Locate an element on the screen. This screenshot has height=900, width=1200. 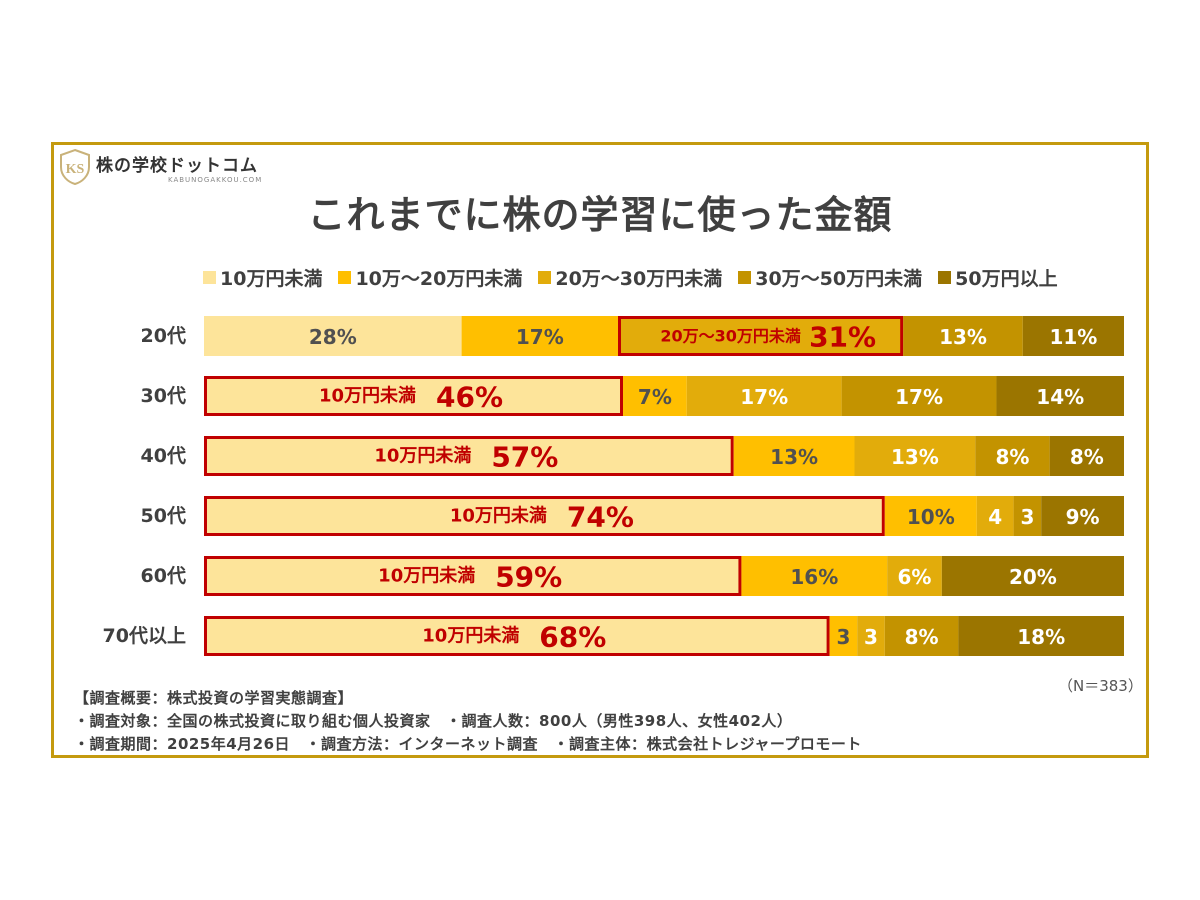
legend-item: 10万～20万円未満 is located at coordinates (430, 277).